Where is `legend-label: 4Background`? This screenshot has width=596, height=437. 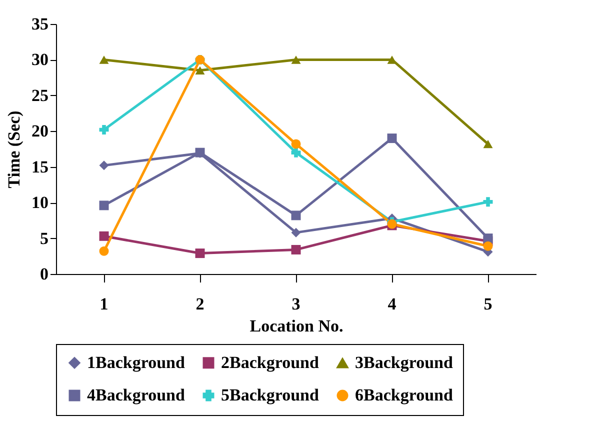
legend-label: 4Background is located at coordinates (136, 395).